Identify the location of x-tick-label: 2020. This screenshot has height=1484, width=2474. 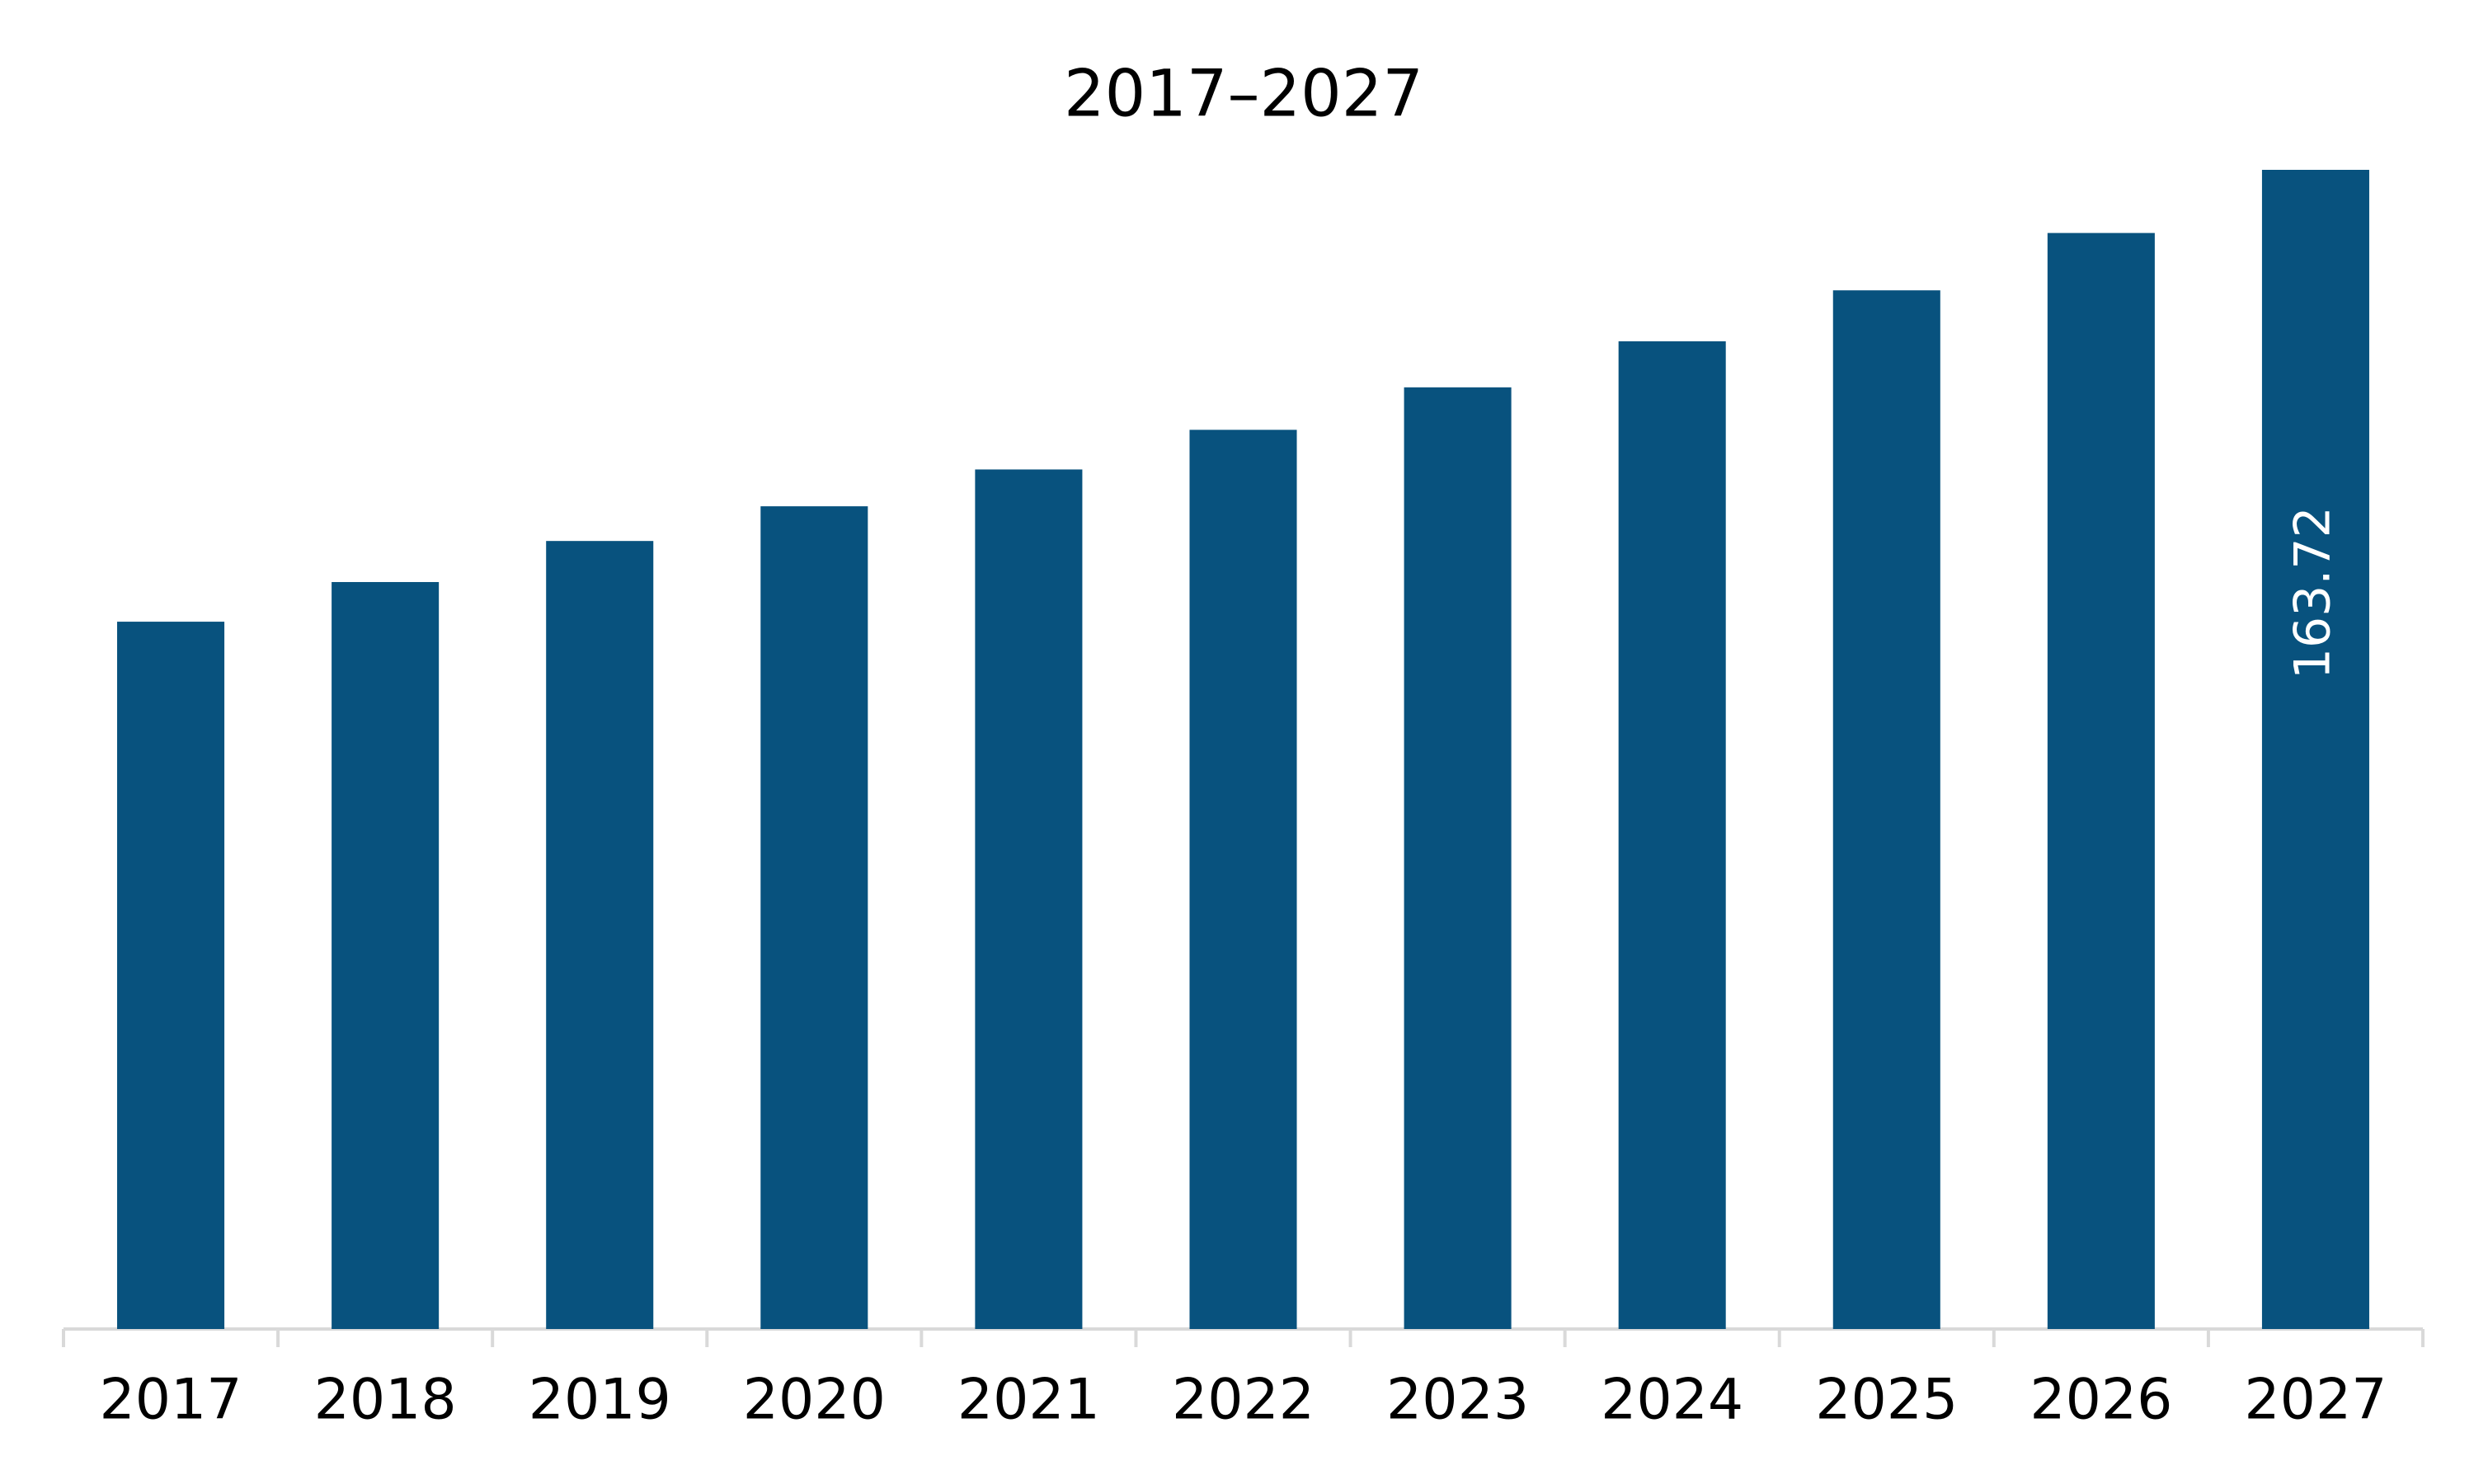
(814, 1400).